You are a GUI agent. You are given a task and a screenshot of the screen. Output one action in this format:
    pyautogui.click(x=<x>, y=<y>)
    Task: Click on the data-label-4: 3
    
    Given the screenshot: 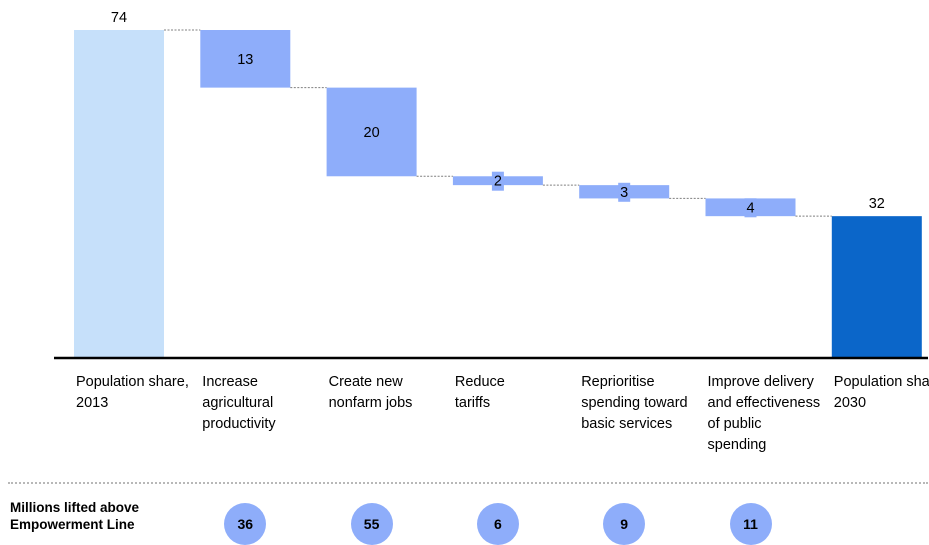 What is the action you would take?
    pyautogui.click(x=624, y=193)
    